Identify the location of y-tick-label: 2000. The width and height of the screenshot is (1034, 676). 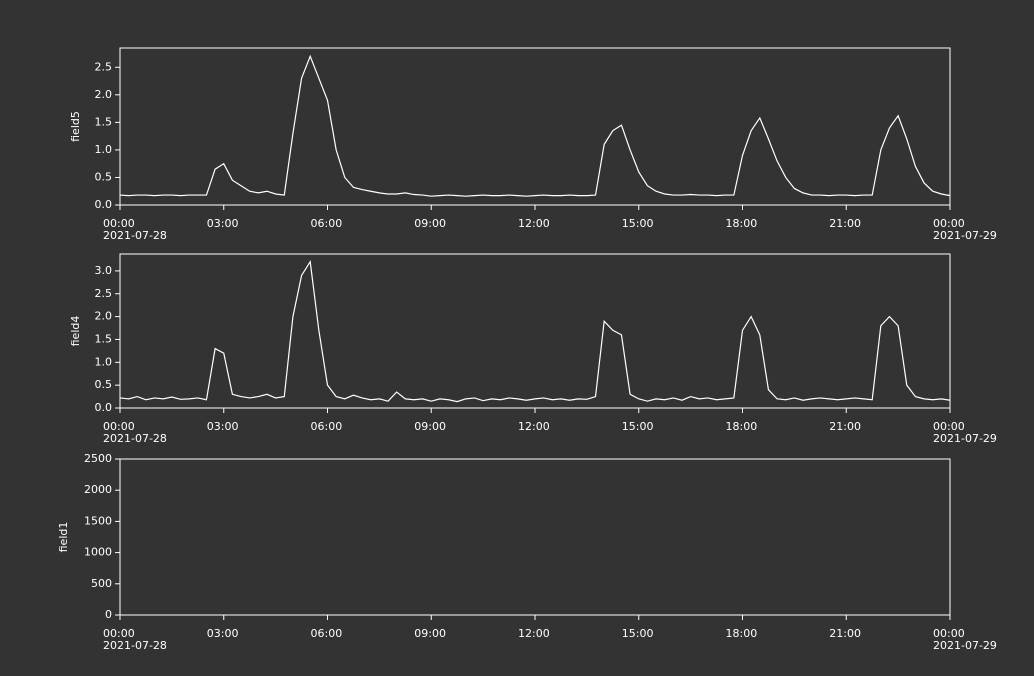
(98, 489).